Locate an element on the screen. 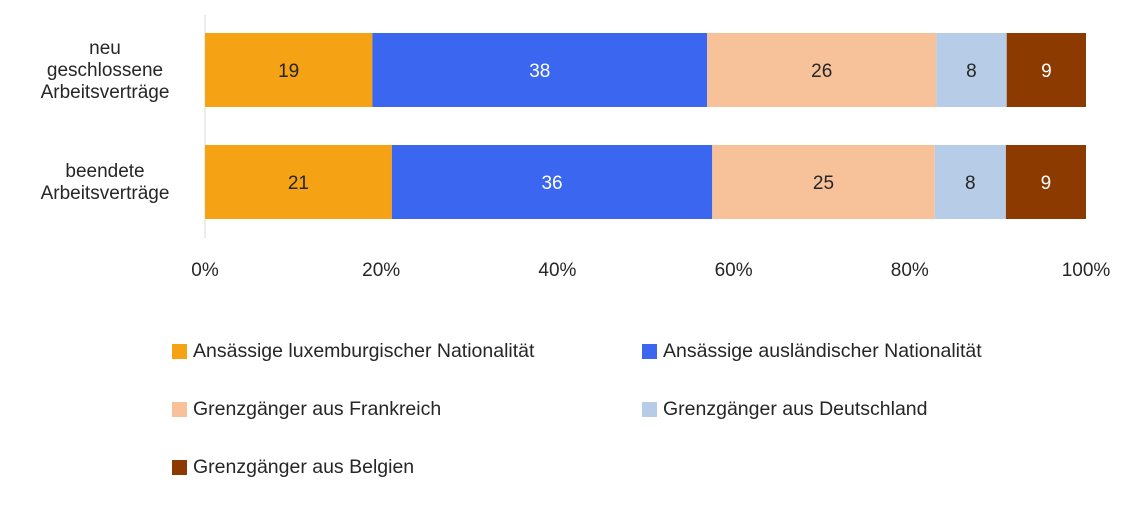  data-label: 19 is located at coordinates (288, 71).